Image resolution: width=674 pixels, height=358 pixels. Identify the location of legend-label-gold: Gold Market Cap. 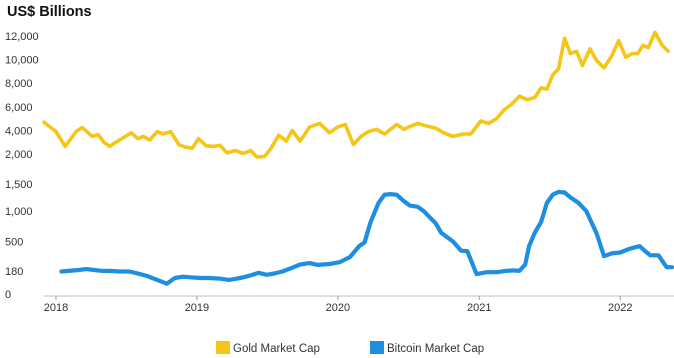
(276, 349).